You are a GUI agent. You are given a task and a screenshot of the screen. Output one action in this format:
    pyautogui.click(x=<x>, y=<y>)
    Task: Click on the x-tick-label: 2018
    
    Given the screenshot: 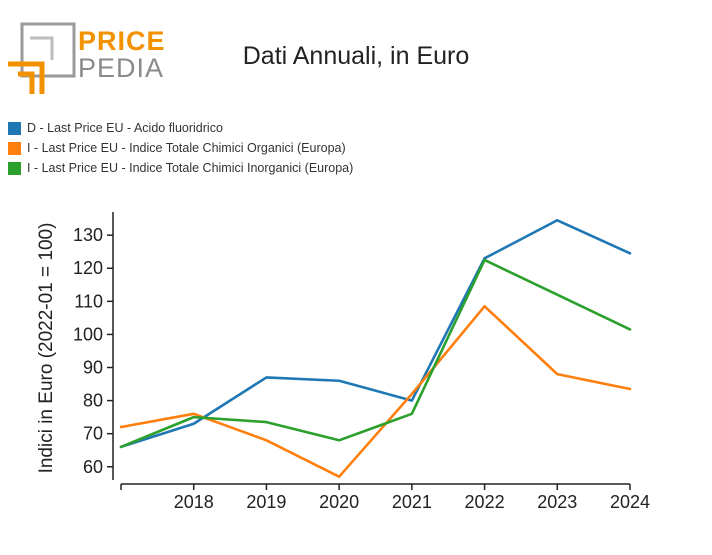 What is the action you would take?
    pyautogui.click(x=194, y=502)
    